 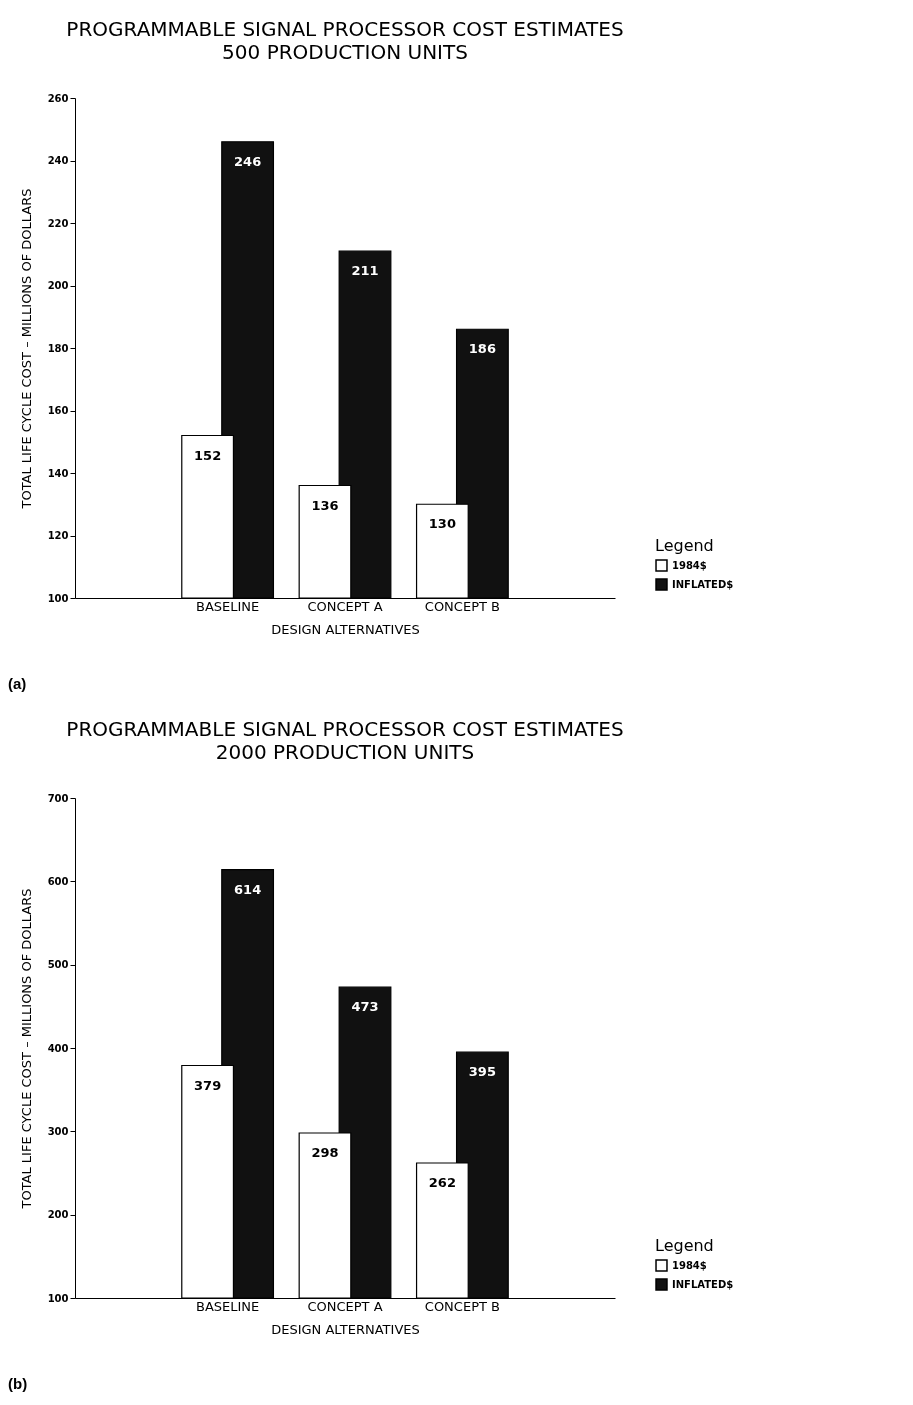 What do you see at coordinates (58, 535) in the screenshot?
I see `y-tick-label: 120` at bounding box center [58, 535].